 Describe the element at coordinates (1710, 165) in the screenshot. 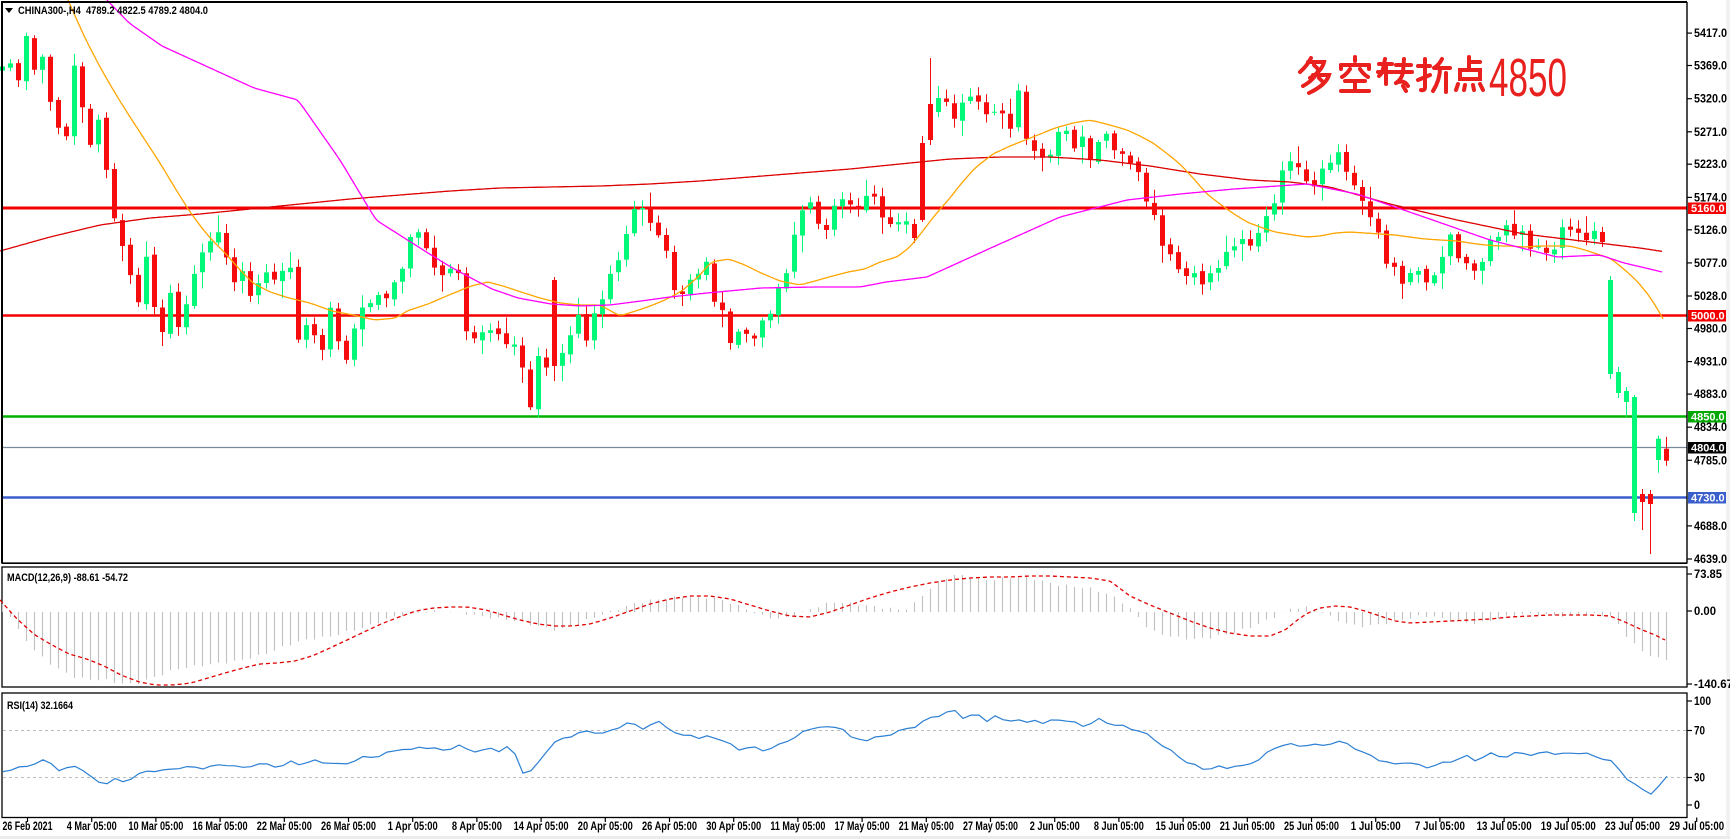

I see `svg-text: 5223.0` at that location.